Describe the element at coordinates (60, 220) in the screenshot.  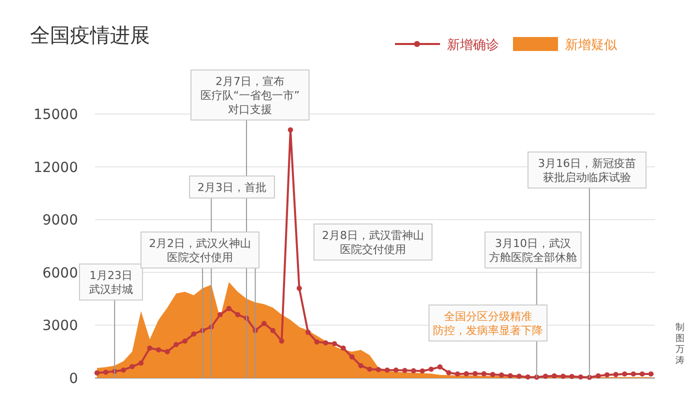
I see `y-tick-label: 9000` at that location.